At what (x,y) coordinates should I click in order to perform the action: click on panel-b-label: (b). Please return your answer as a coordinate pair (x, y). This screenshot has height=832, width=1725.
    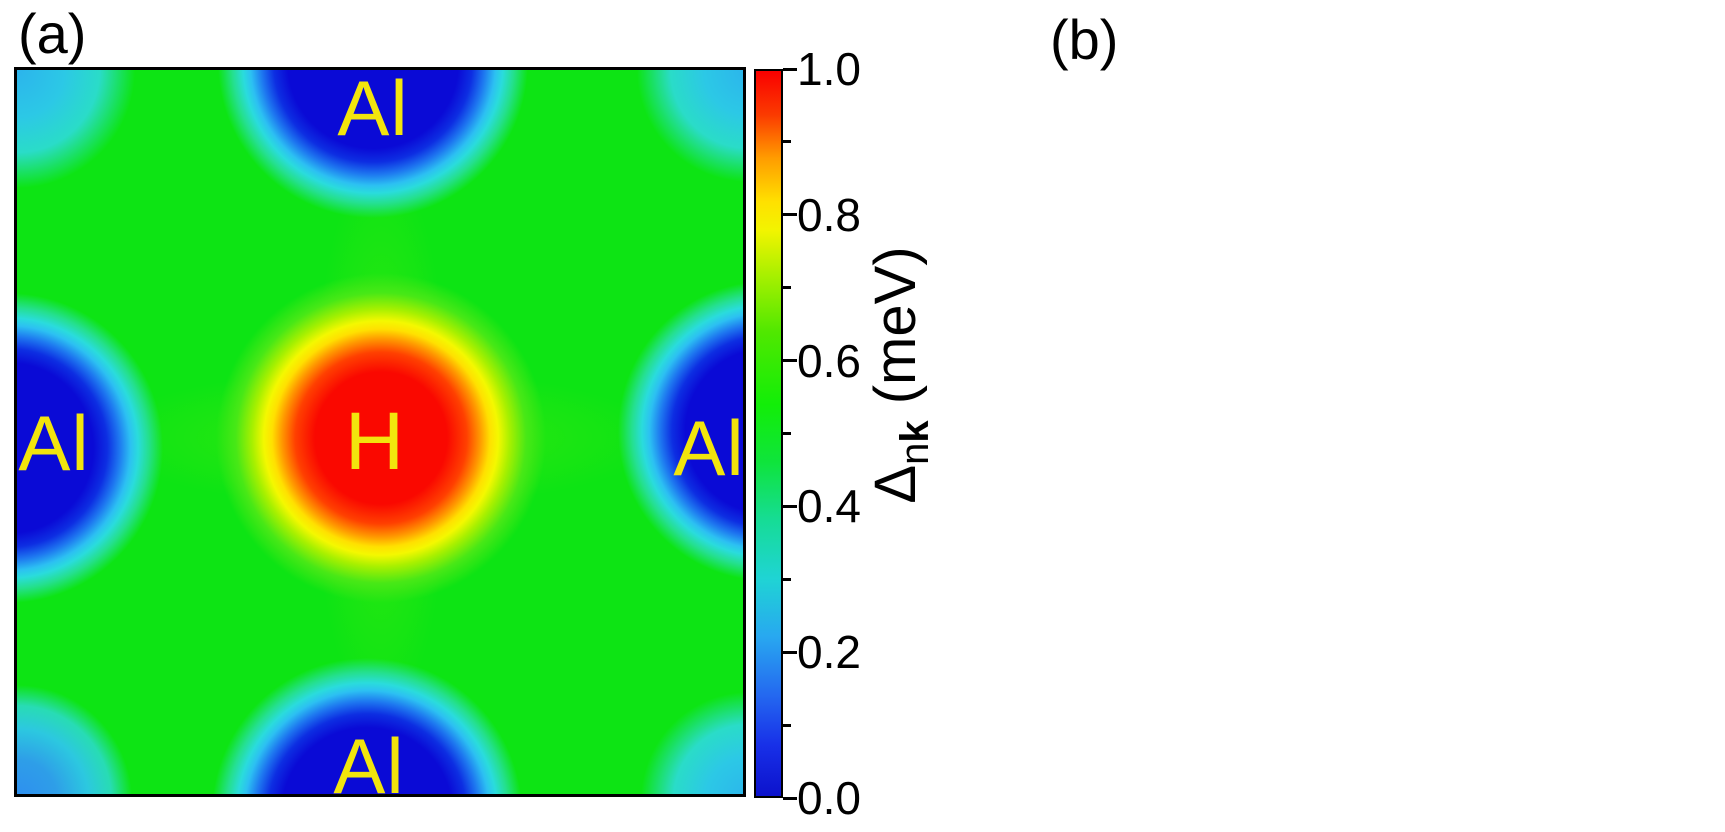
    Looking at the image, I should click on (1084, 39).